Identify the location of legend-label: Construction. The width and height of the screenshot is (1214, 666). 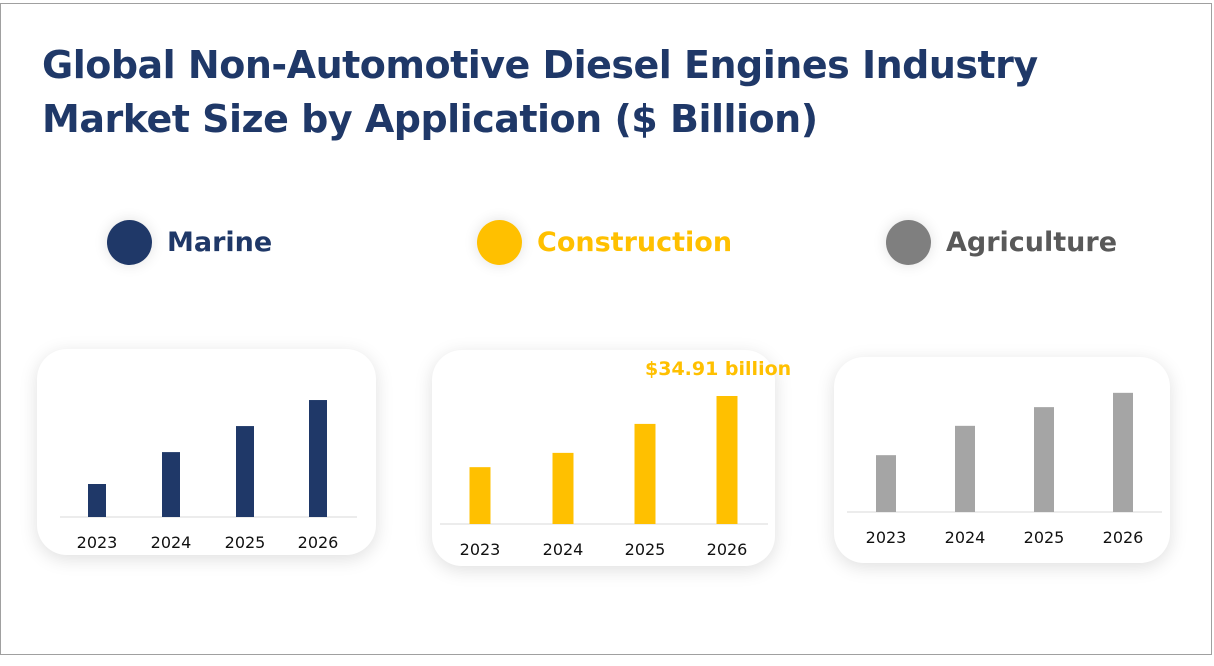
(635, 242).